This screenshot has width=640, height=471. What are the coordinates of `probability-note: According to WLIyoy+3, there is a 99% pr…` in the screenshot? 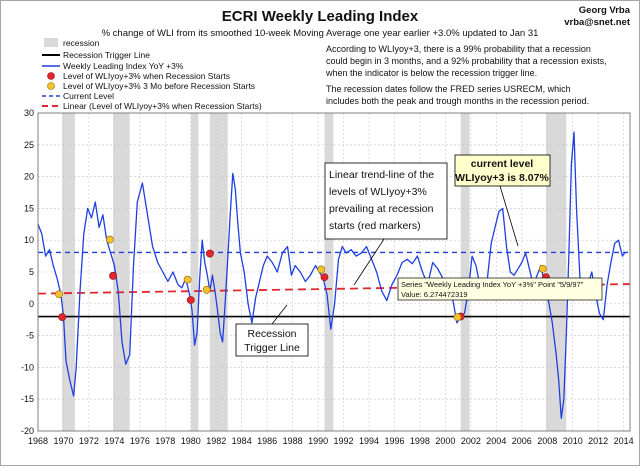 It's located at (466, 61).